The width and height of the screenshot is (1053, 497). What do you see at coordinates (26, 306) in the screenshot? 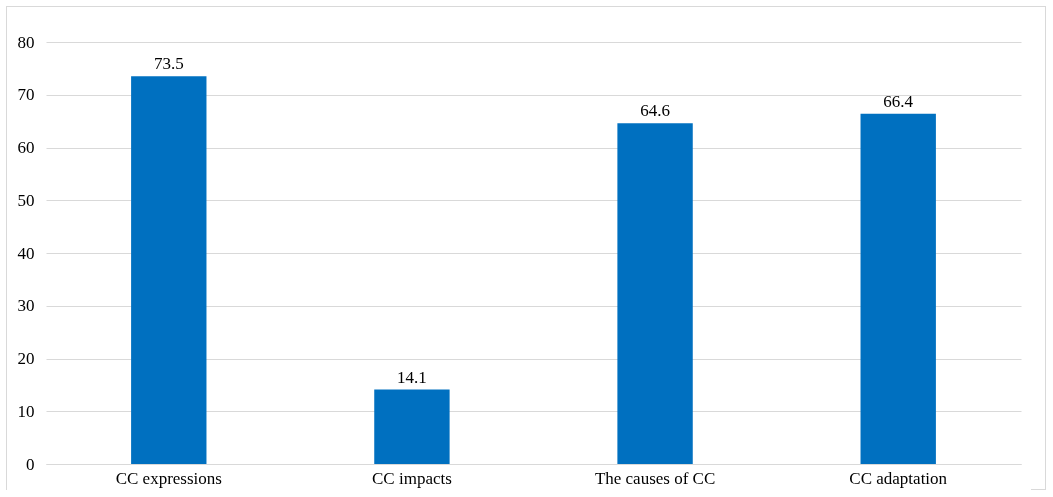
I see `y-tick-label: 30` at bounding box center [26, 306].